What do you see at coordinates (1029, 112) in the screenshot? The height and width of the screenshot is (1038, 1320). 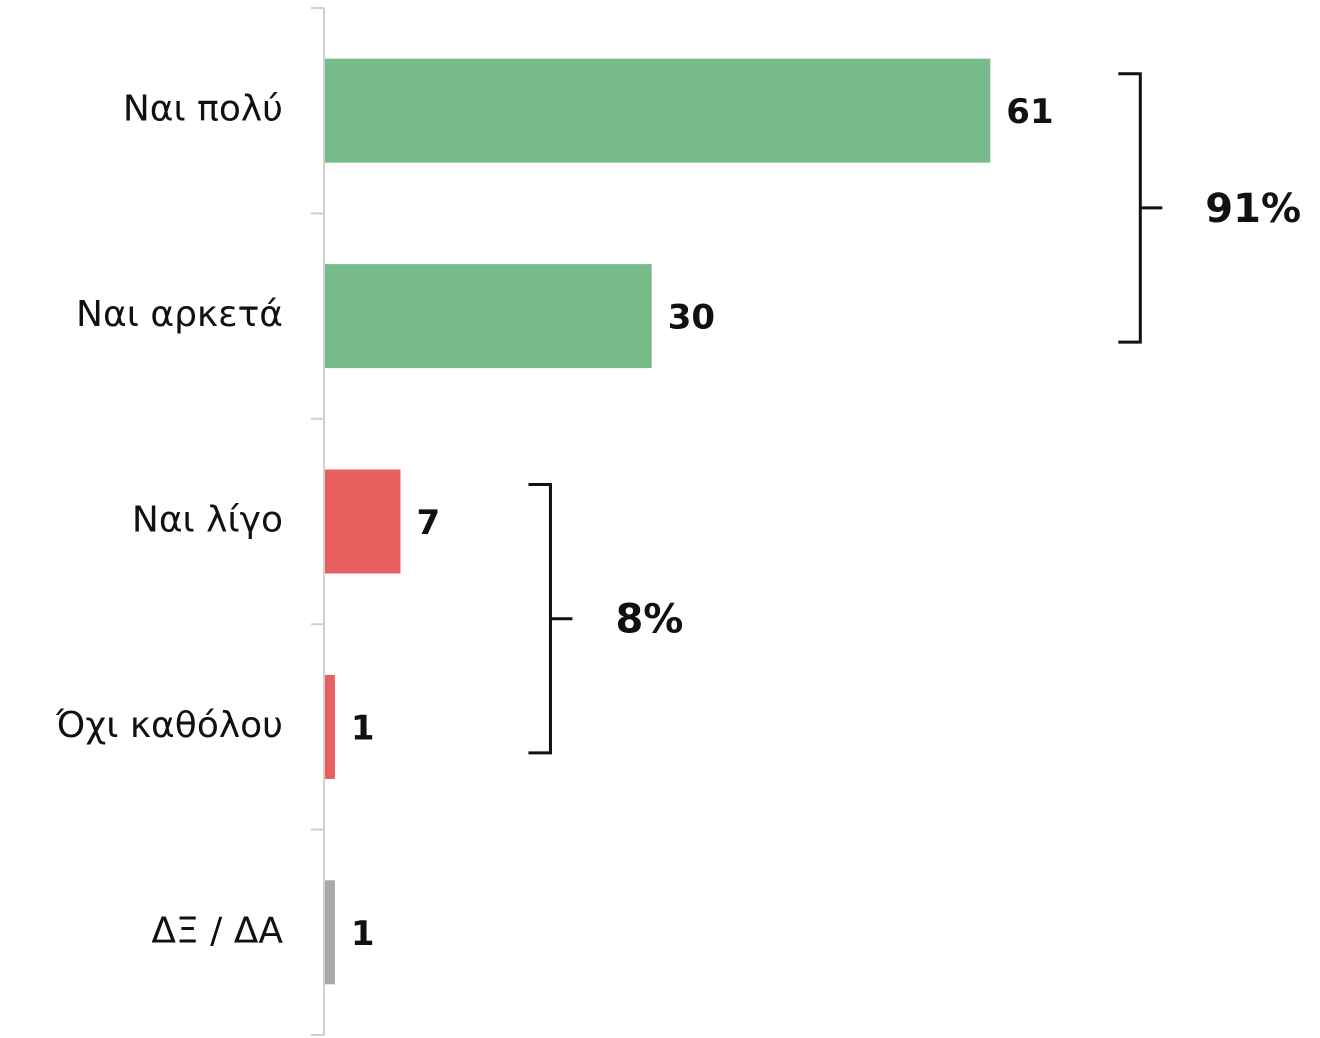 I see `value-label: 61` at bounding box center [1029, 112].